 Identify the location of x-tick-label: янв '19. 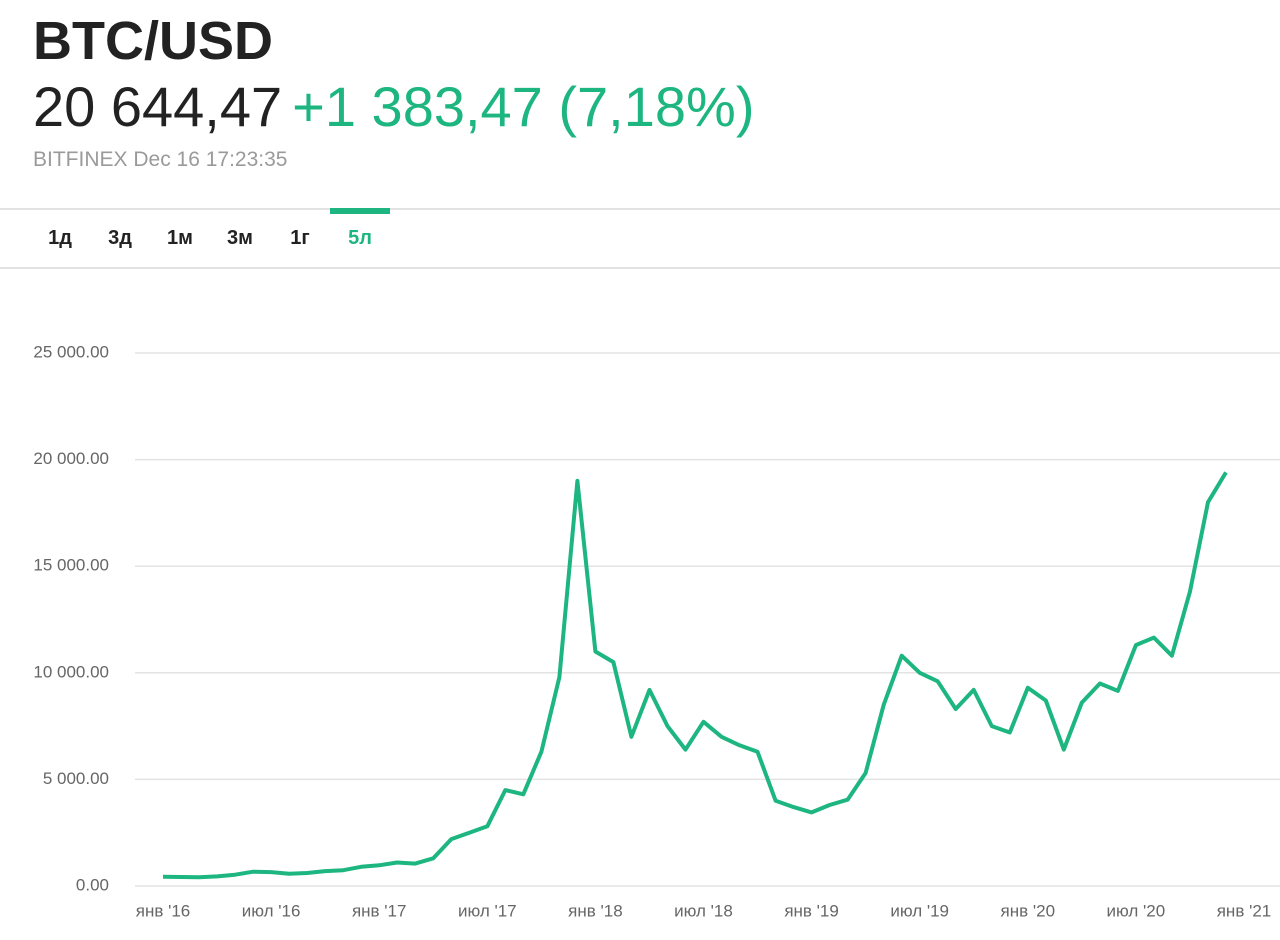
(811, 910).